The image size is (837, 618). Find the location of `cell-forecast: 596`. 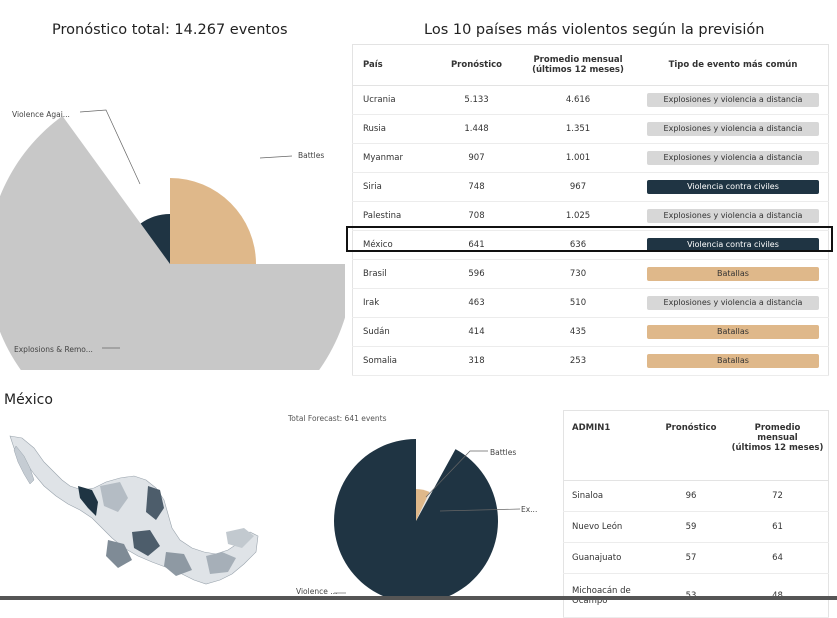

cell-forecast: 596 is located at coordinates (476, 274).